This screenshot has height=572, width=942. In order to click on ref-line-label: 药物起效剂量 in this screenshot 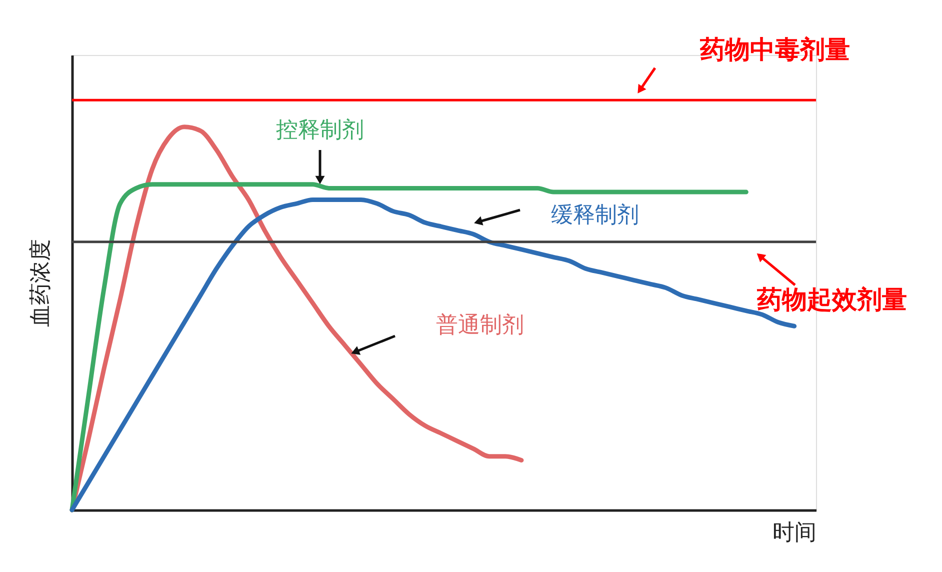, I will do `click(831, 299)`.